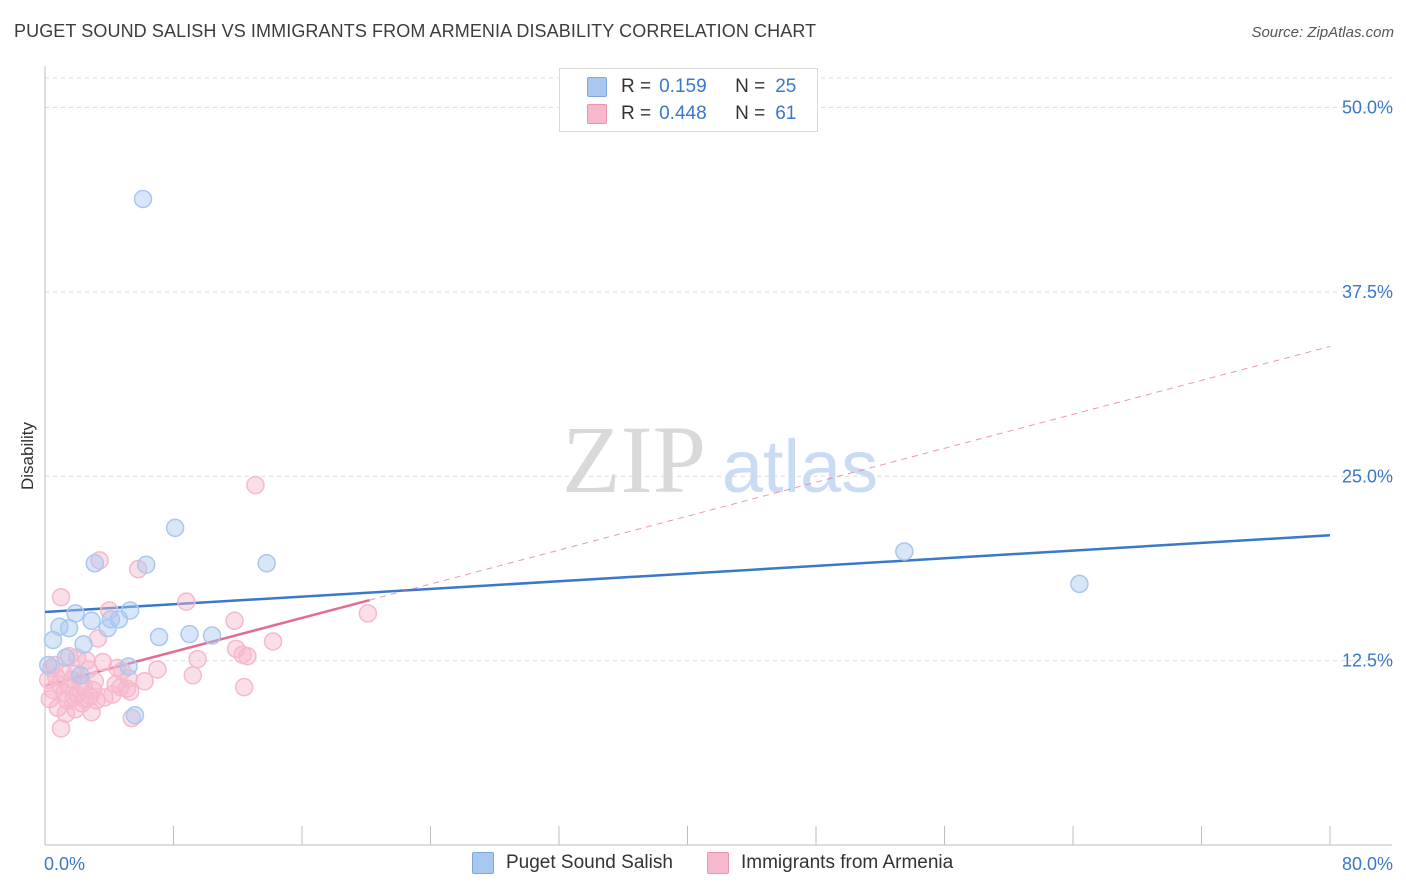 Image resolution: width=1406 pixels, height=892 pixels. I want to click on legend-n-value: 61, so click(786, 113).